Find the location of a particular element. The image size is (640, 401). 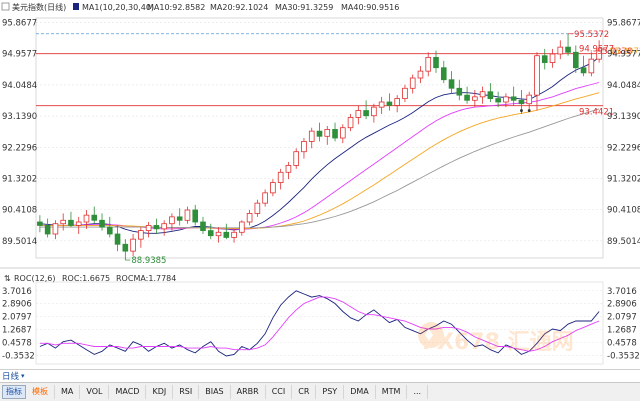

roc-y-tick-label: -0.3532 is located at coordinates (18, 356).